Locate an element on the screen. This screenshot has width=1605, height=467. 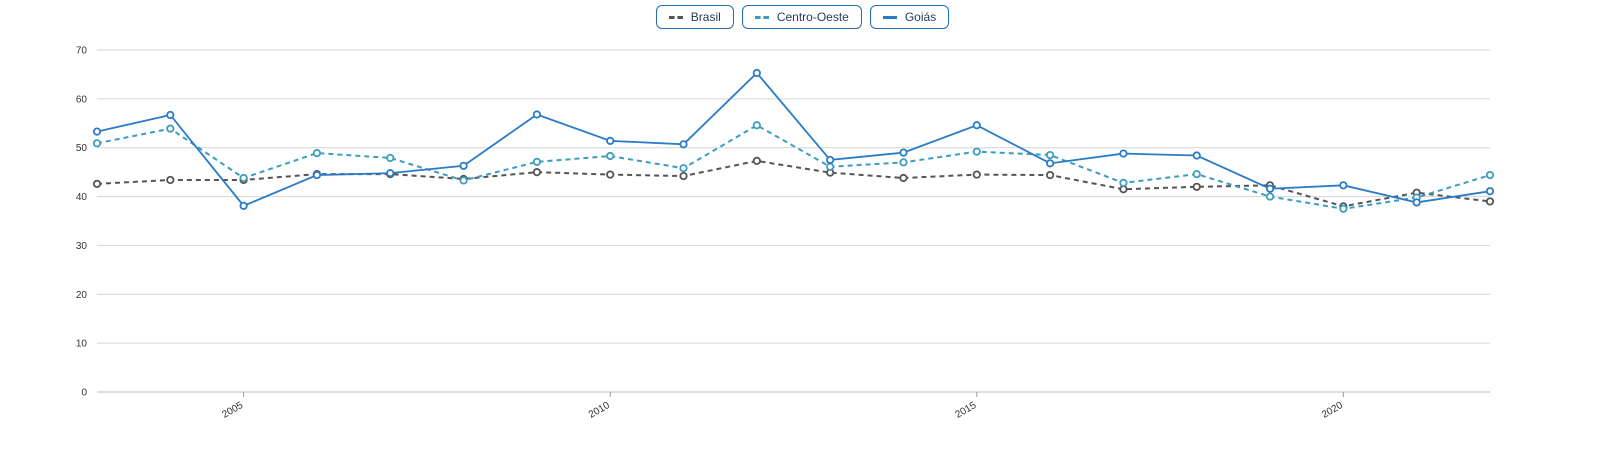
series-line-brasil is located at coordinates (793, 183).